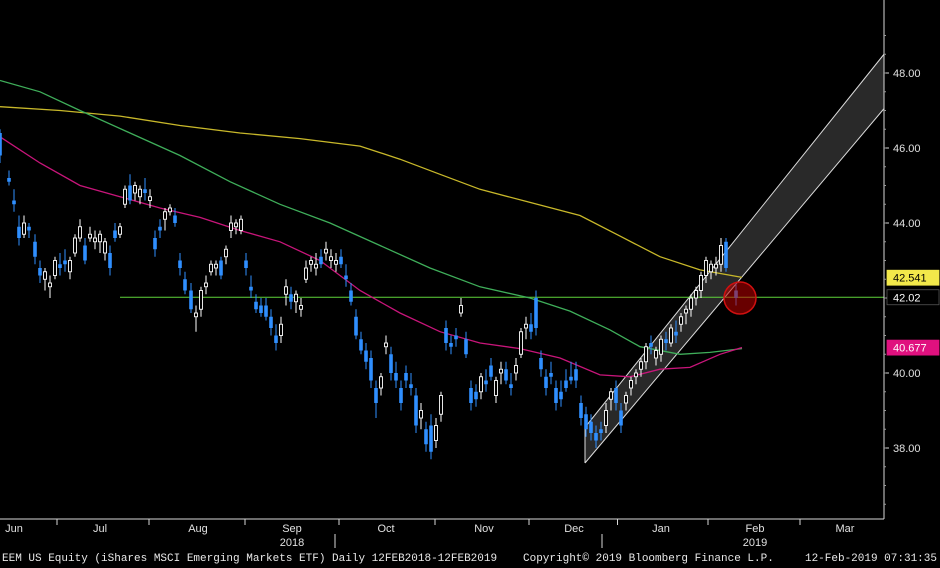  I want to click on x-tick-label: Sep, so click(292, 529).